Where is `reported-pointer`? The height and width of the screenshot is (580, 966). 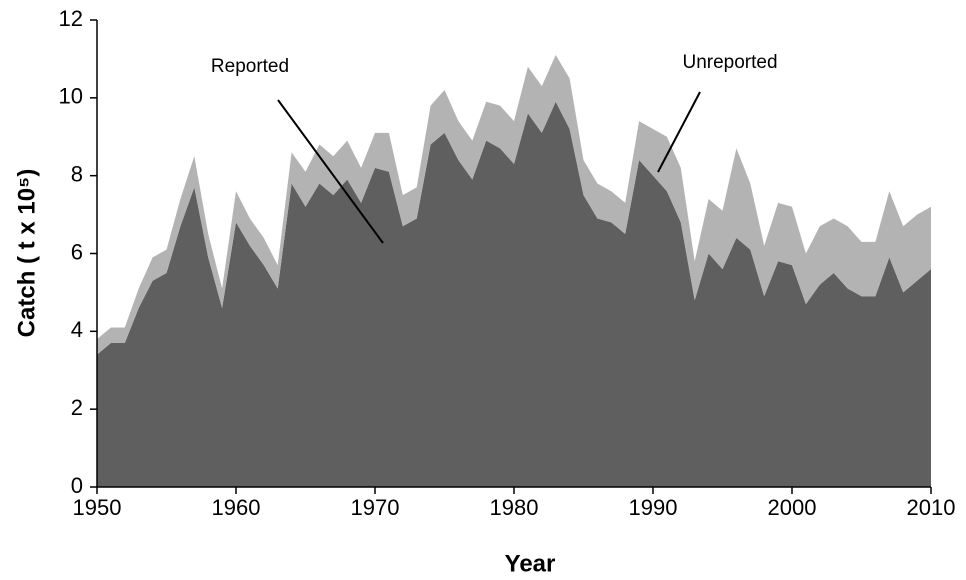
reported-pointer is located at coordinates (330, 171).